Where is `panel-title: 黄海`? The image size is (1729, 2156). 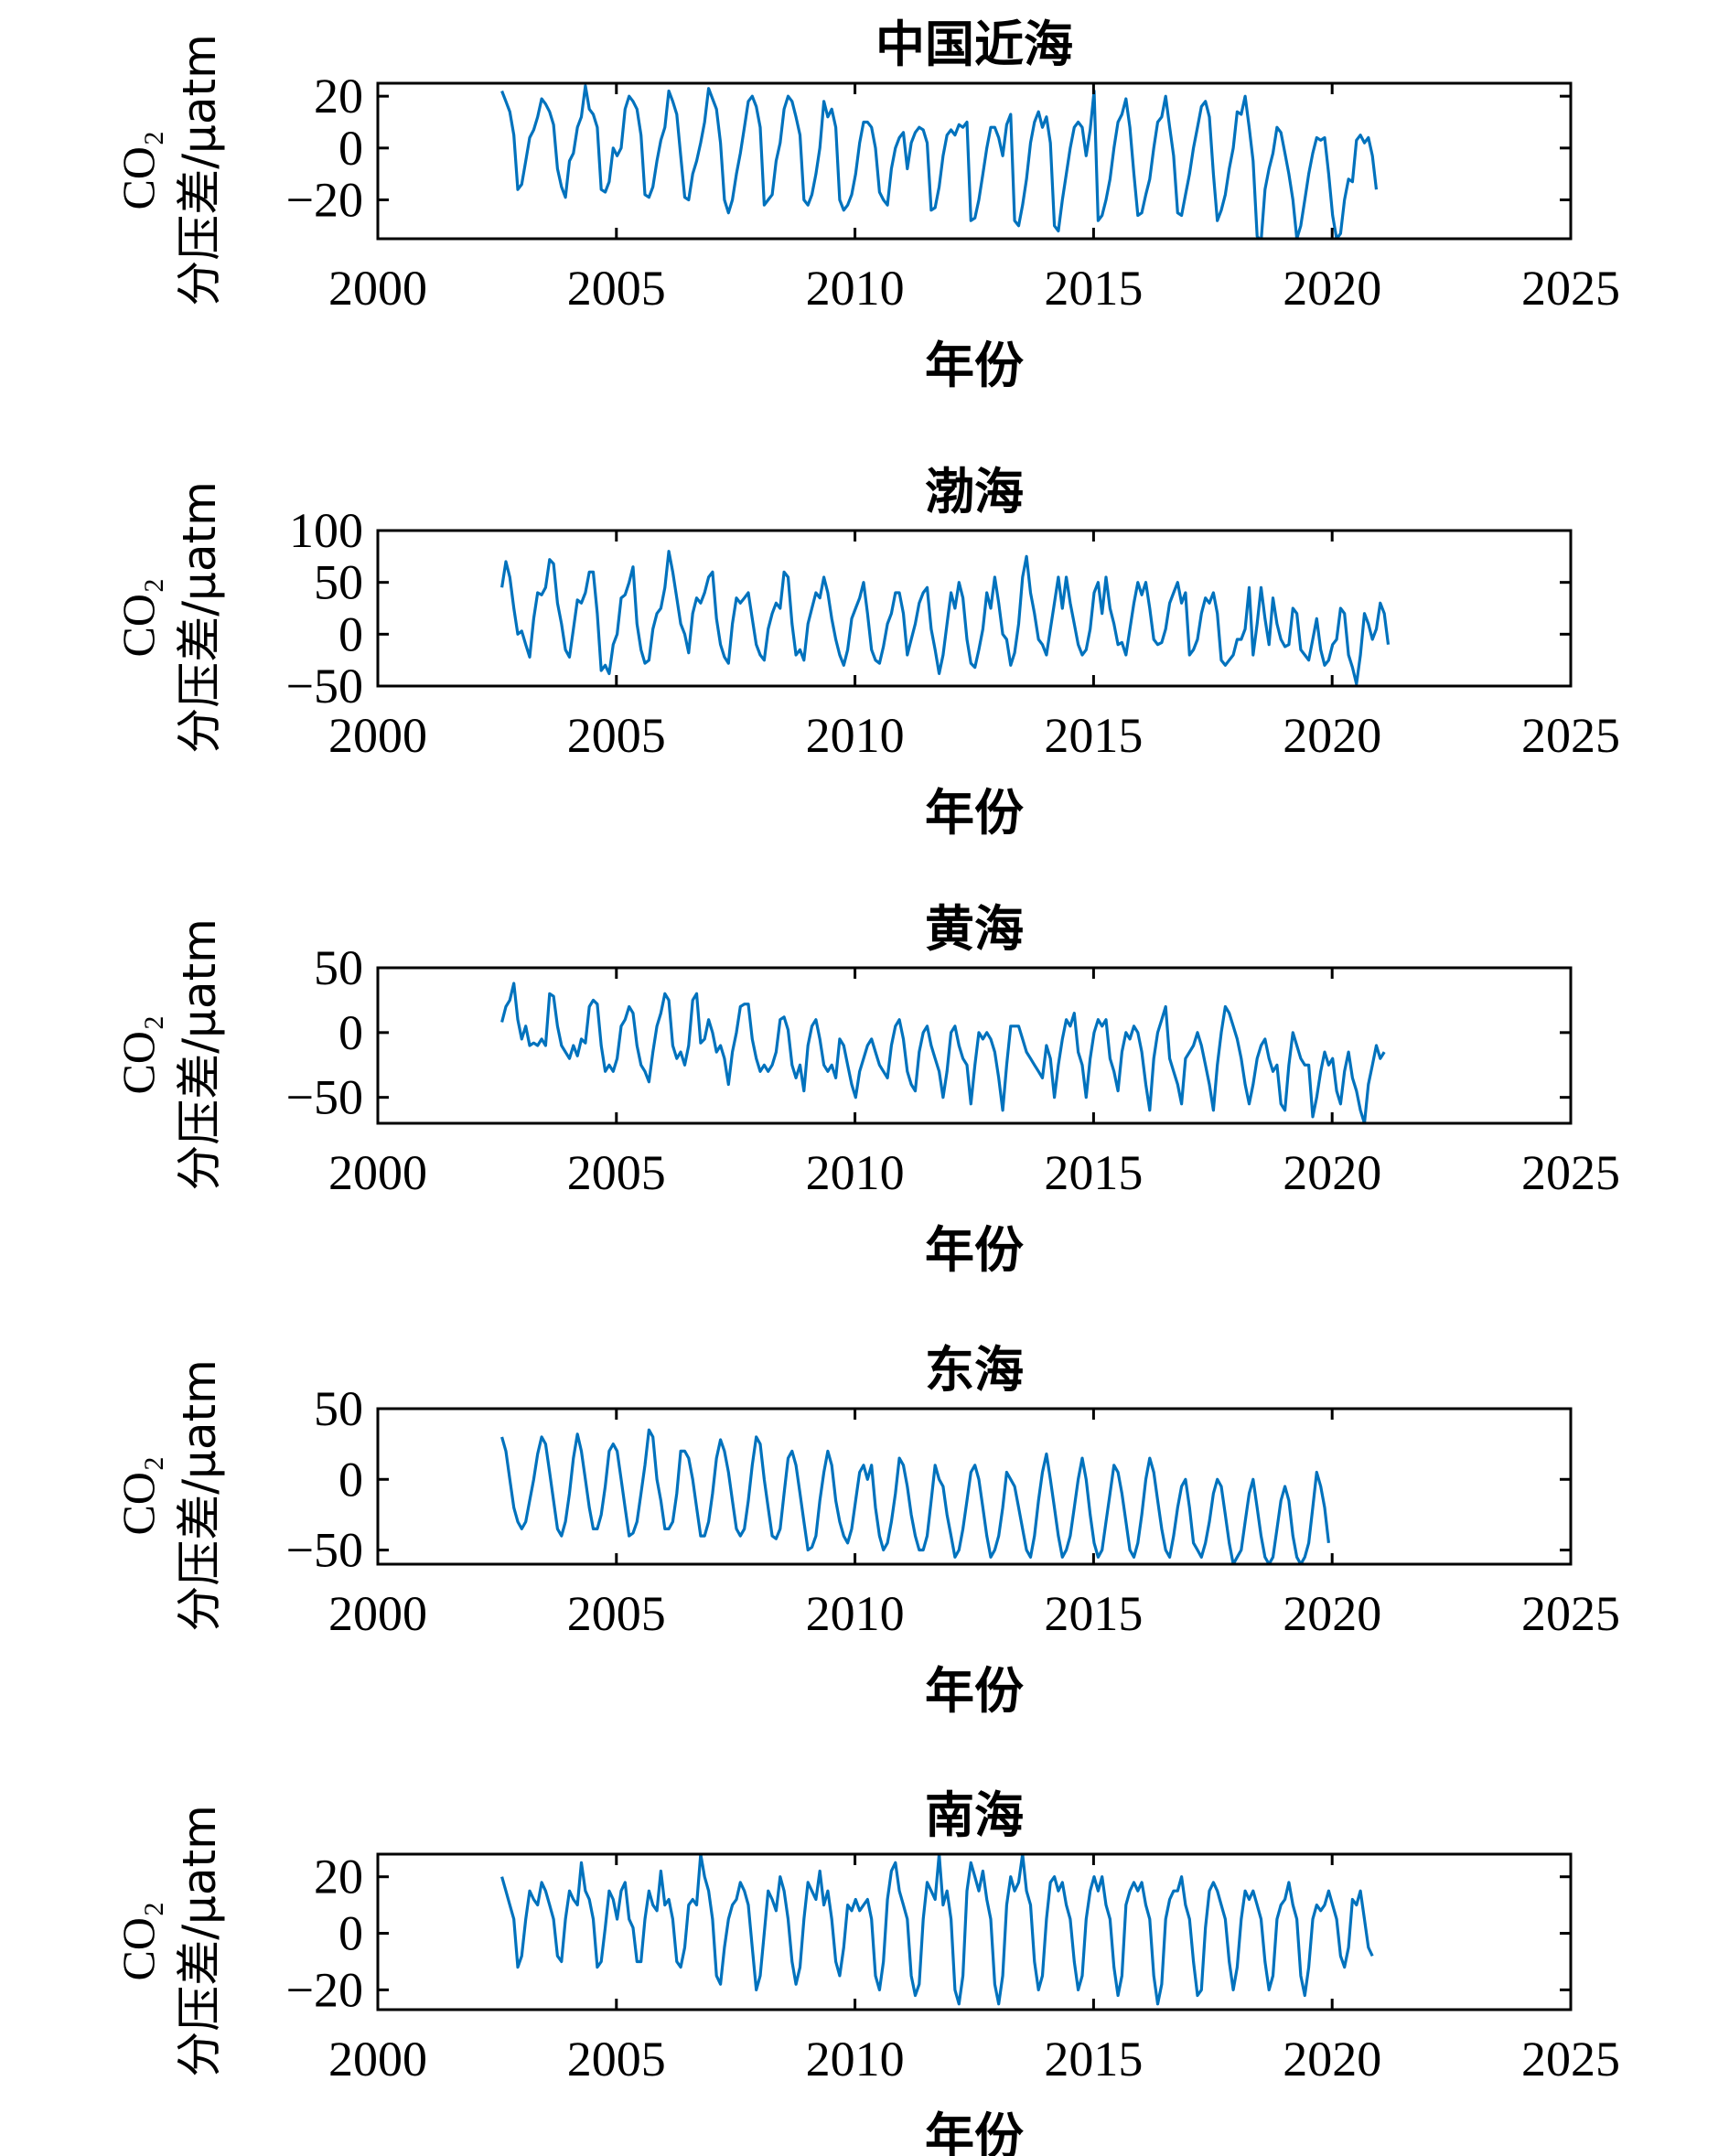
panel-title: 黄海 is located at coordinates (975, 929).